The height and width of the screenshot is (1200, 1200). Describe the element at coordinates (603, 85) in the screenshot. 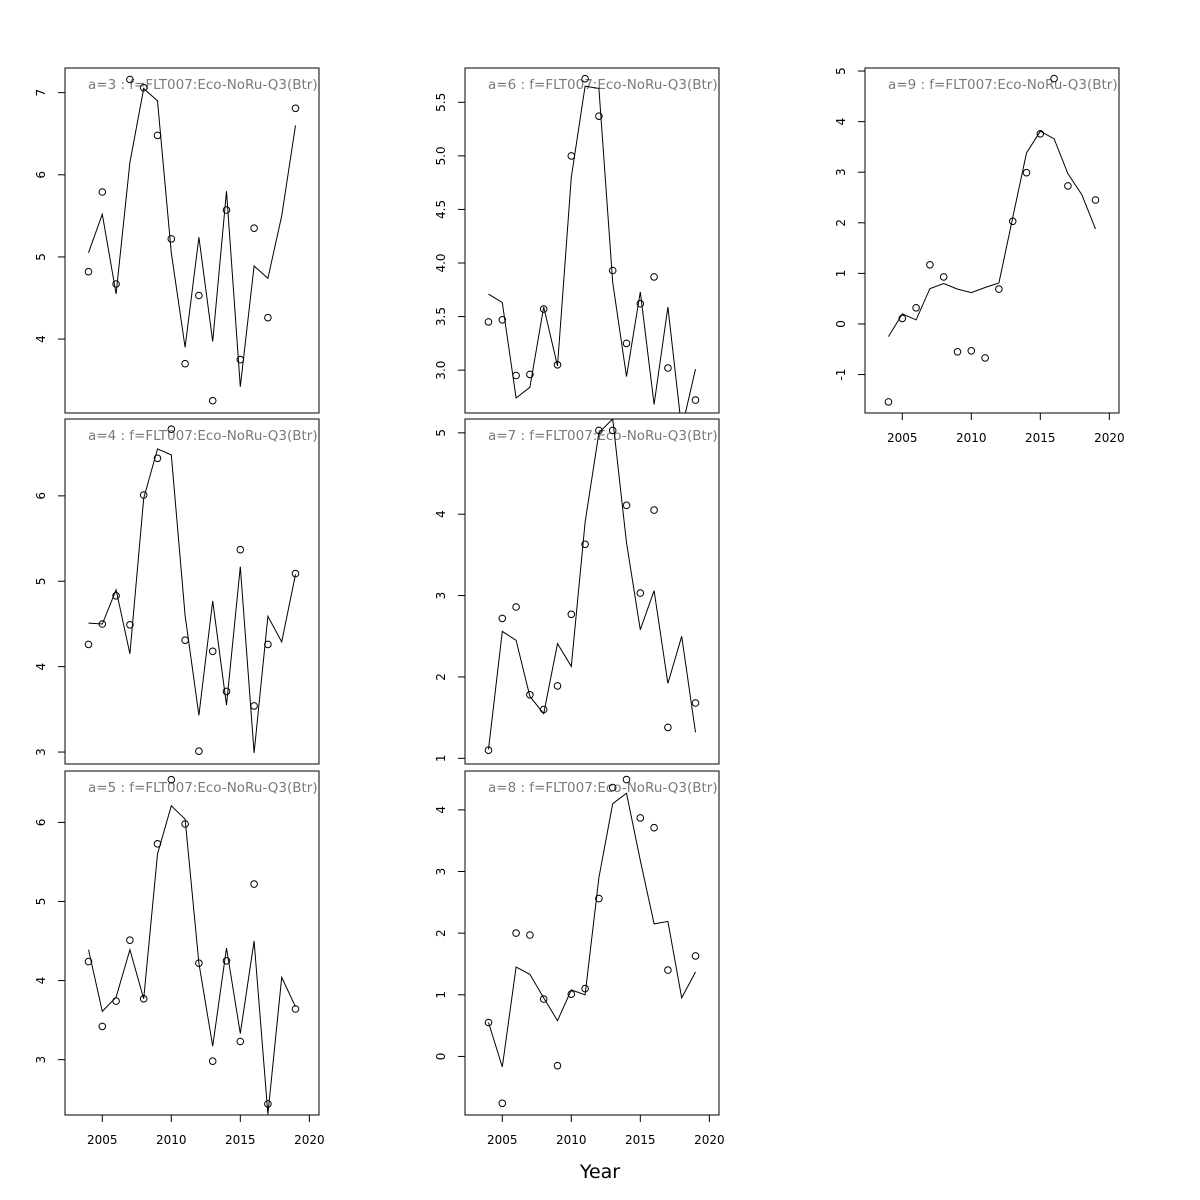

I see `panel-title: a=6 : f=FLT007:Eco-NoRu-Q3(Btr)` at that location.